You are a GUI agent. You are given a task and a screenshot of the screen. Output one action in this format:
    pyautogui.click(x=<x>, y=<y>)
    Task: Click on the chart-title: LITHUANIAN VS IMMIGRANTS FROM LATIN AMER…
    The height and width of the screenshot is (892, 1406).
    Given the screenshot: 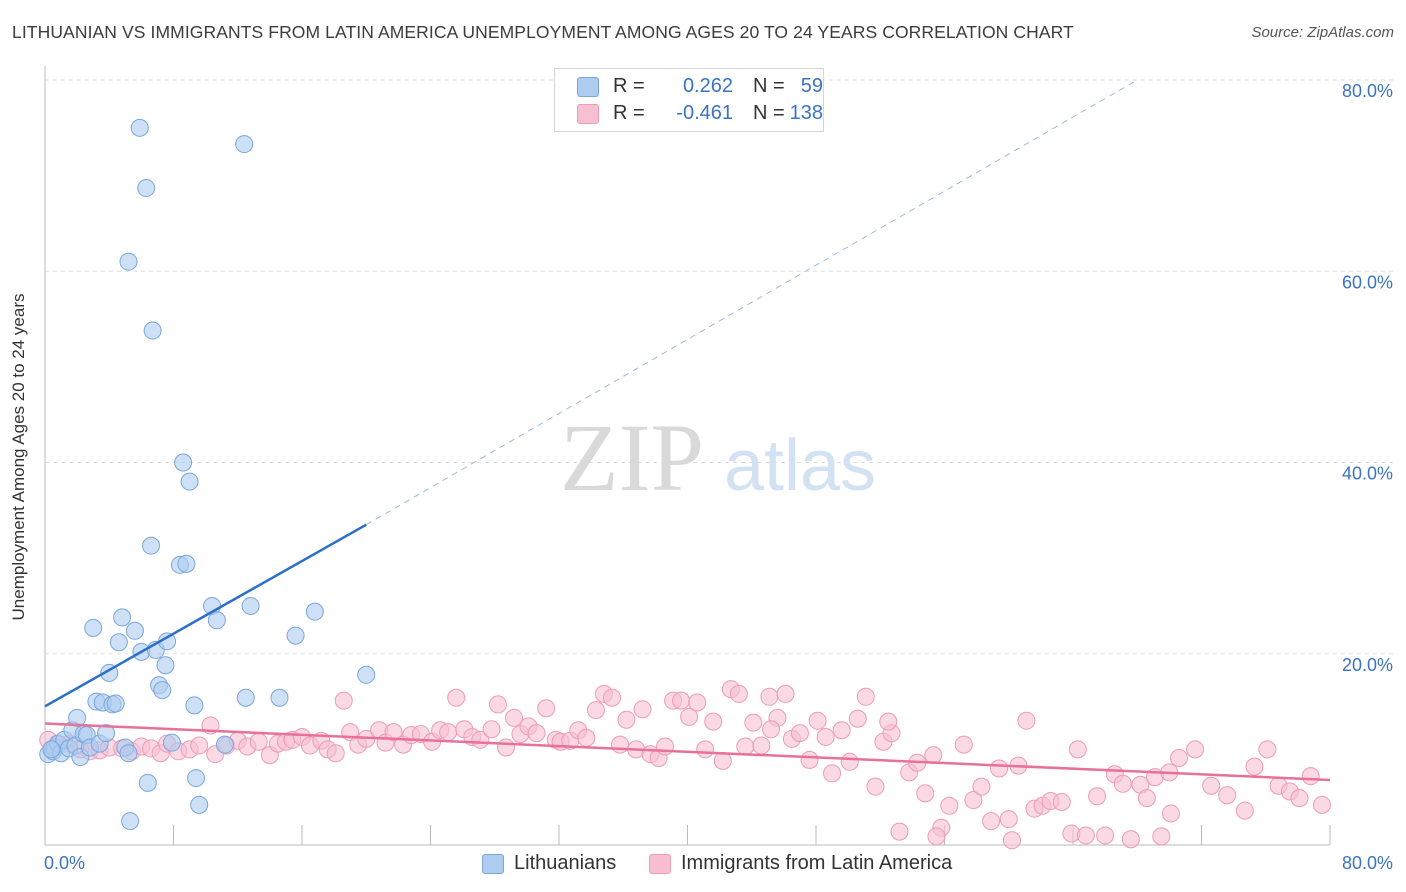 What is the action you would take?
    pyautogui.click(x=543, y=32)
    